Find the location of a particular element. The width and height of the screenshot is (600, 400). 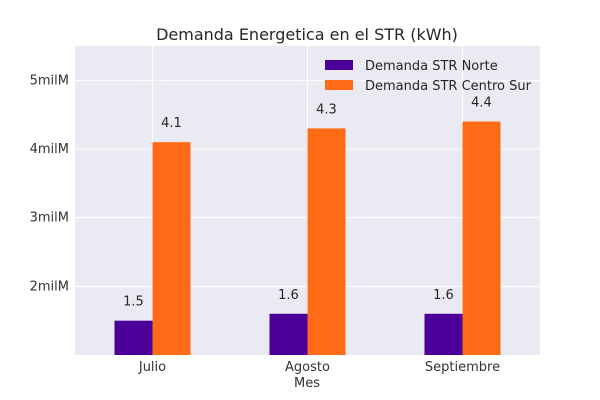

x-tick-label: Julio is located at coordinates (152, 367).